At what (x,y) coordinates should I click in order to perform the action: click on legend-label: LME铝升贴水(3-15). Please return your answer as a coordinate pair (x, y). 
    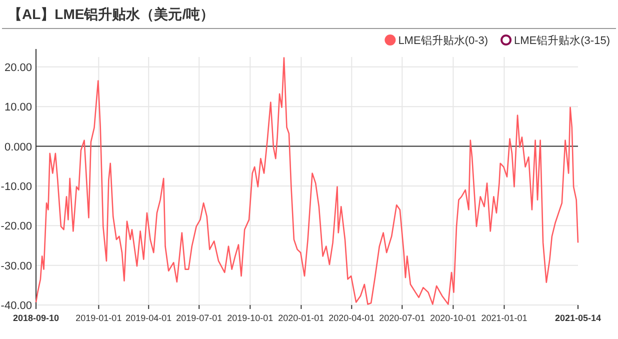
    Looking at the image, I should click on (562, 40).